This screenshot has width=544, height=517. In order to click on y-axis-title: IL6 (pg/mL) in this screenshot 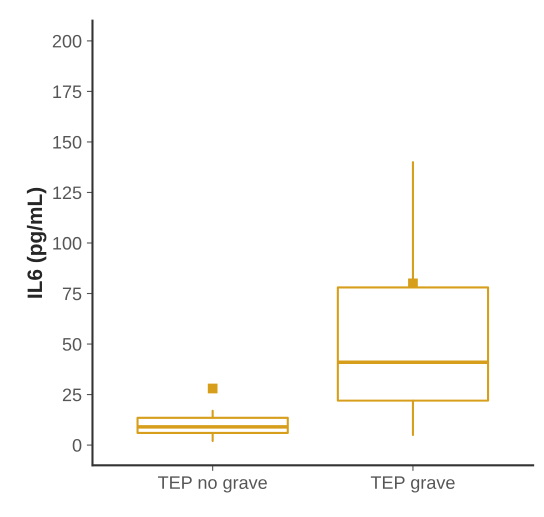, I will do `click(36, 243)`.